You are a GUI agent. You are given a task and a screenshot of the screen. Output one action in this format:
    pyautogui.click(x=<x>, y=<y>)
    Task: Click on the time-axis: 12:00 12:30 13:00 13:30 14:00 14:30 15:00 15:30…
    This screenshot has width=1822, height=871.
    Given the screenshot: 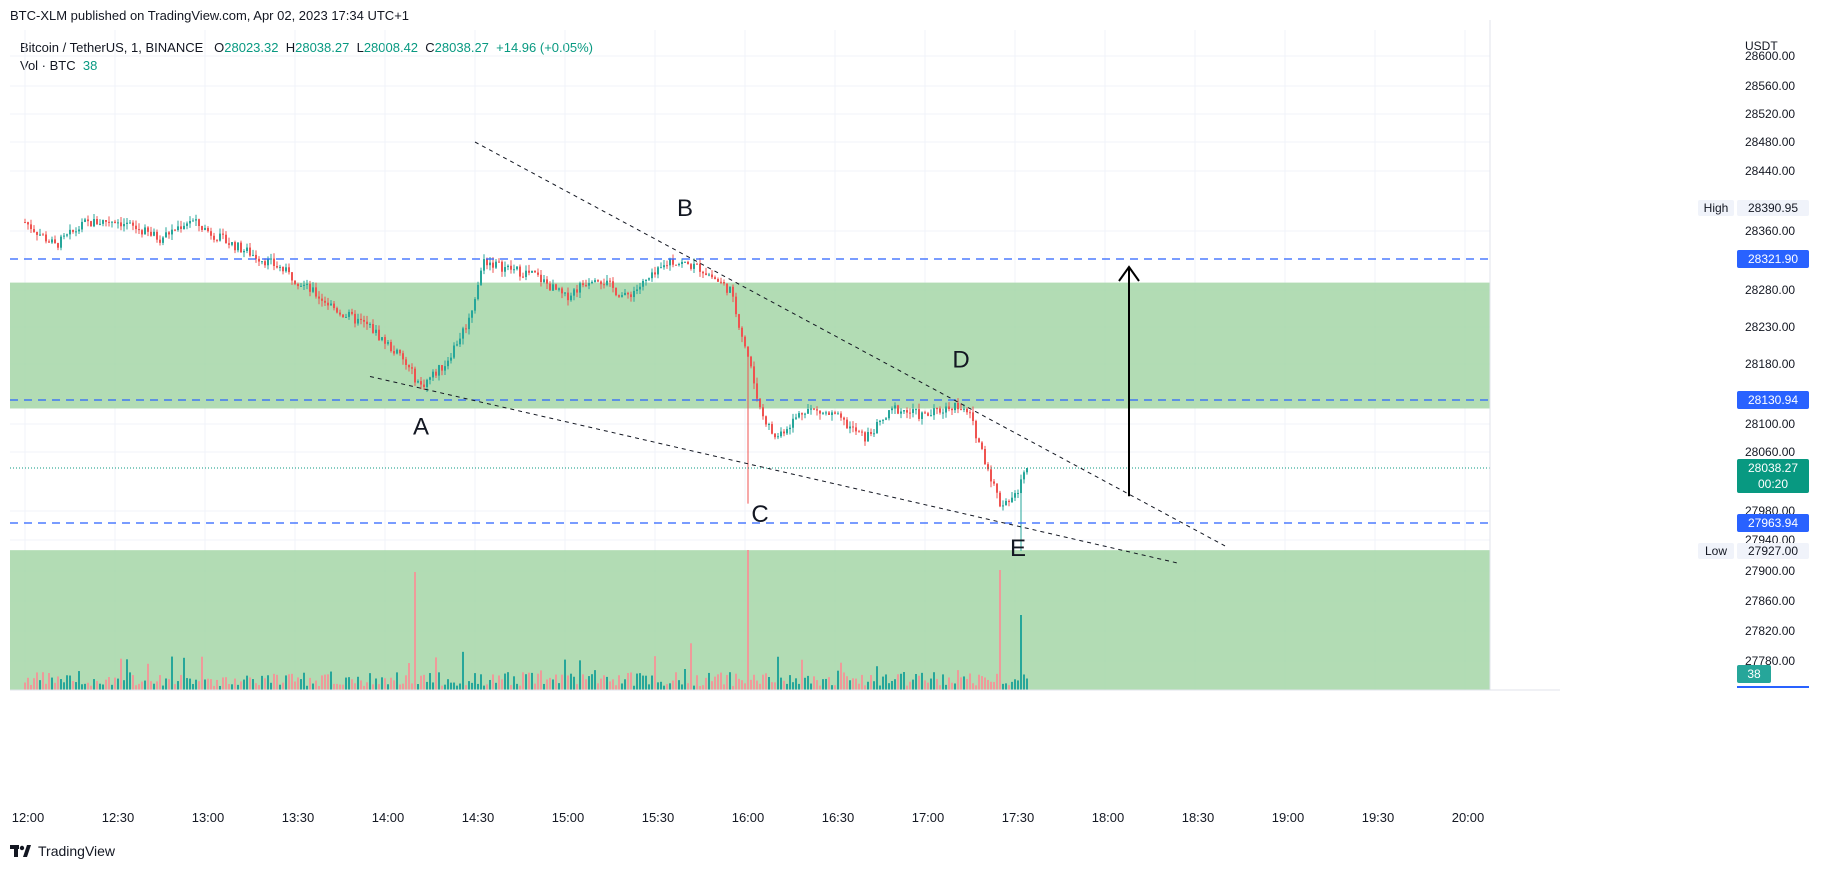 What is the action you would take?
    pyautogui.click(x=785, y=757)
    